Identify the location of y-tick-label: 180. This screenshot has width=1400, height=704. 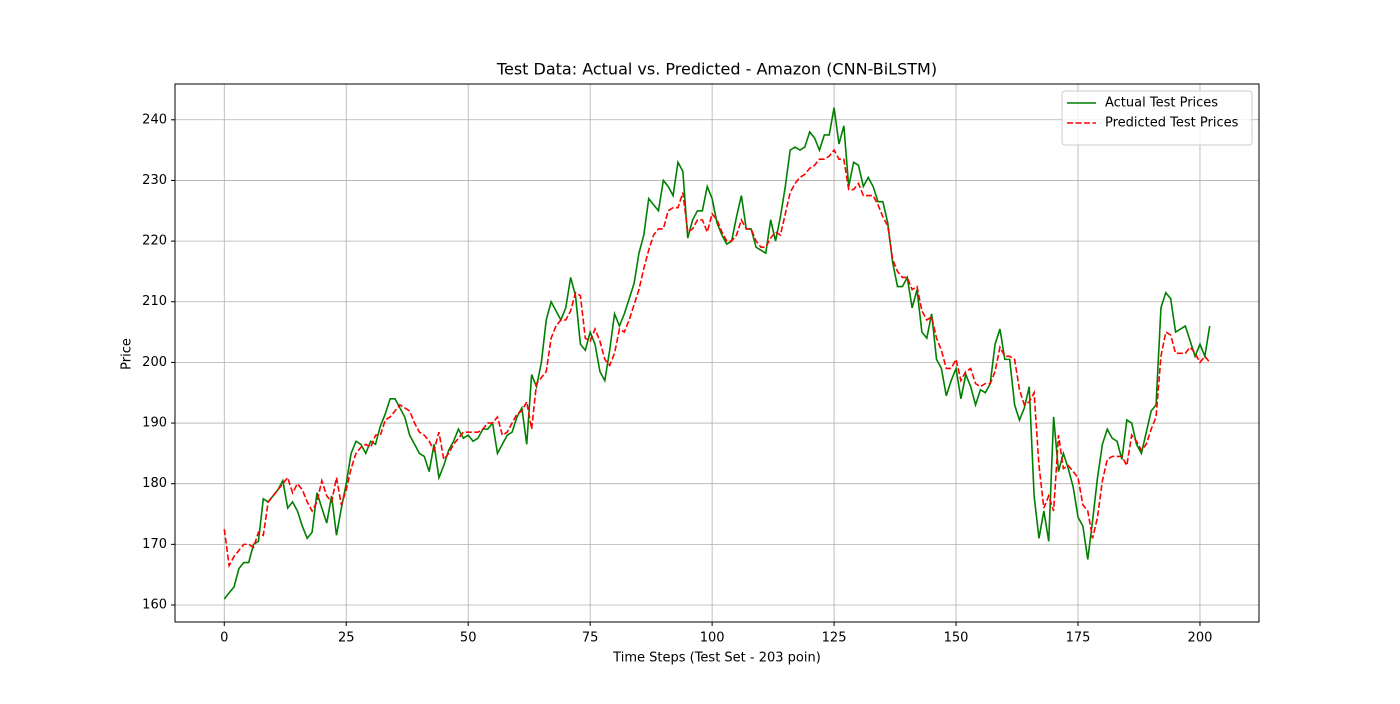
(154, 483).